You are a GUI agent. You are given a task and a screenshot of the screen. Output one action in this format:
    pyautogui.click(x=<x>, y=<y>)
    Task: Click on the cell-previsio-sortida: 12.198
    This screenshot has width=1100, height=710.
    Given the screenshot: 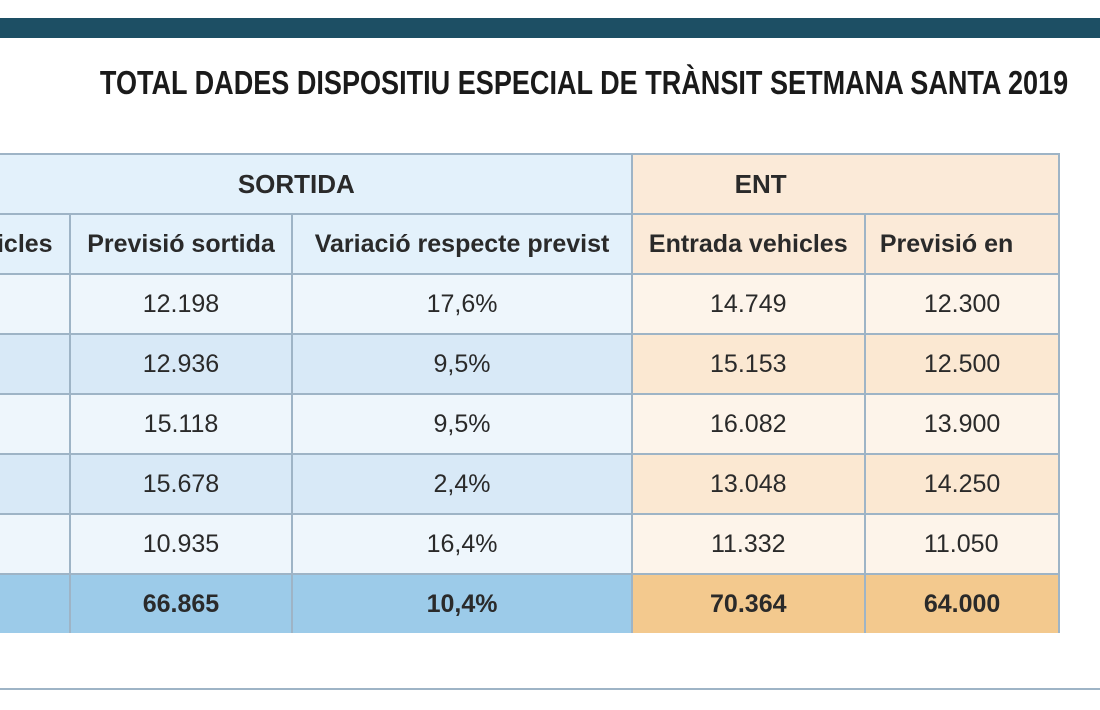 What is the action you would take?
    pyautogui.click(x=181, y=304)
    